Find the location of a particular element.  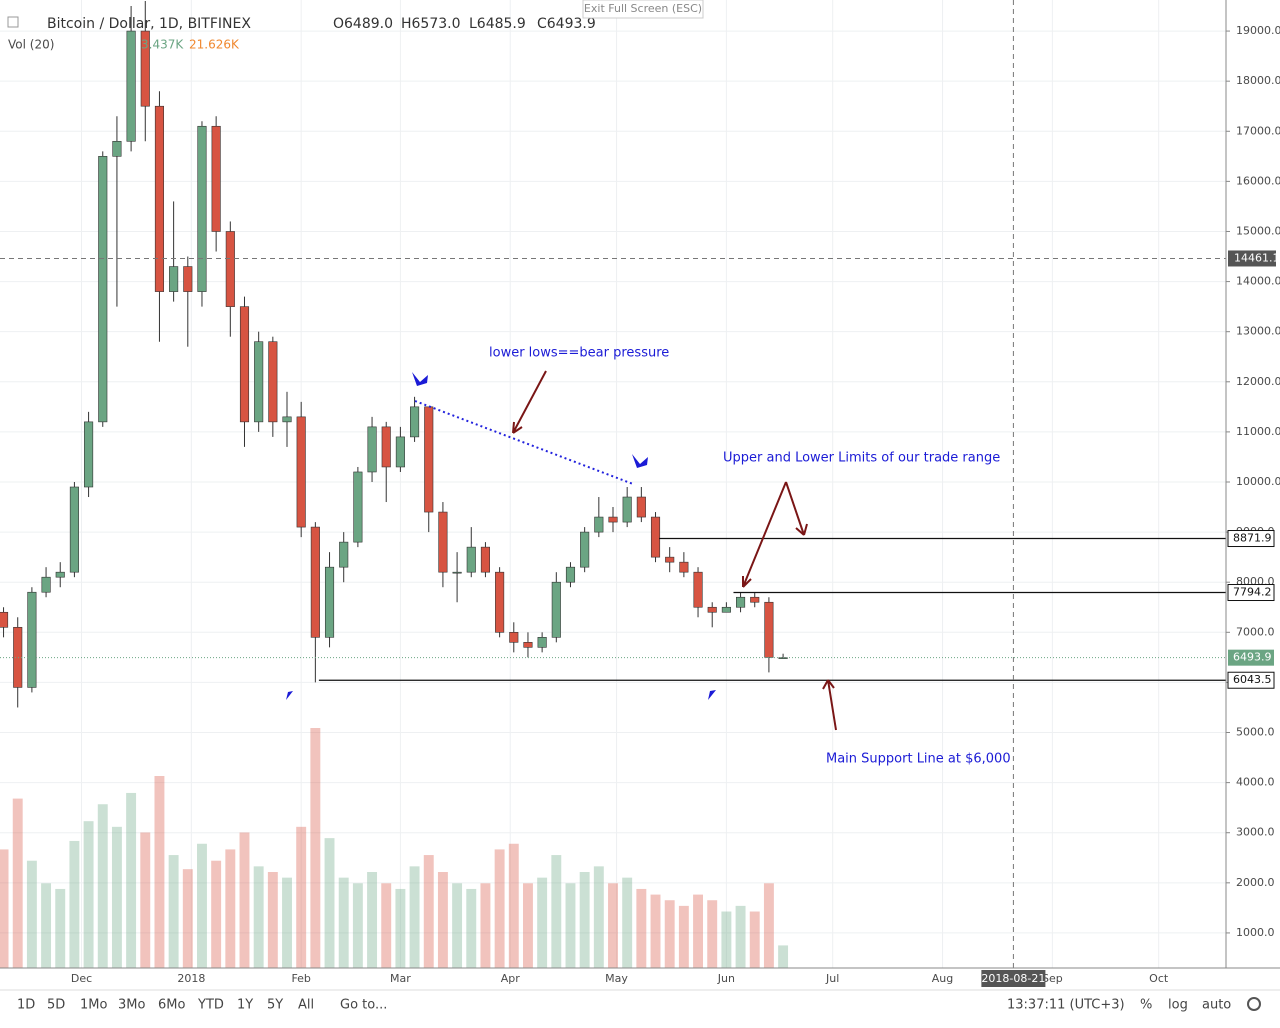

auto-toggle: auto is located at coordinates (1216, 1005).